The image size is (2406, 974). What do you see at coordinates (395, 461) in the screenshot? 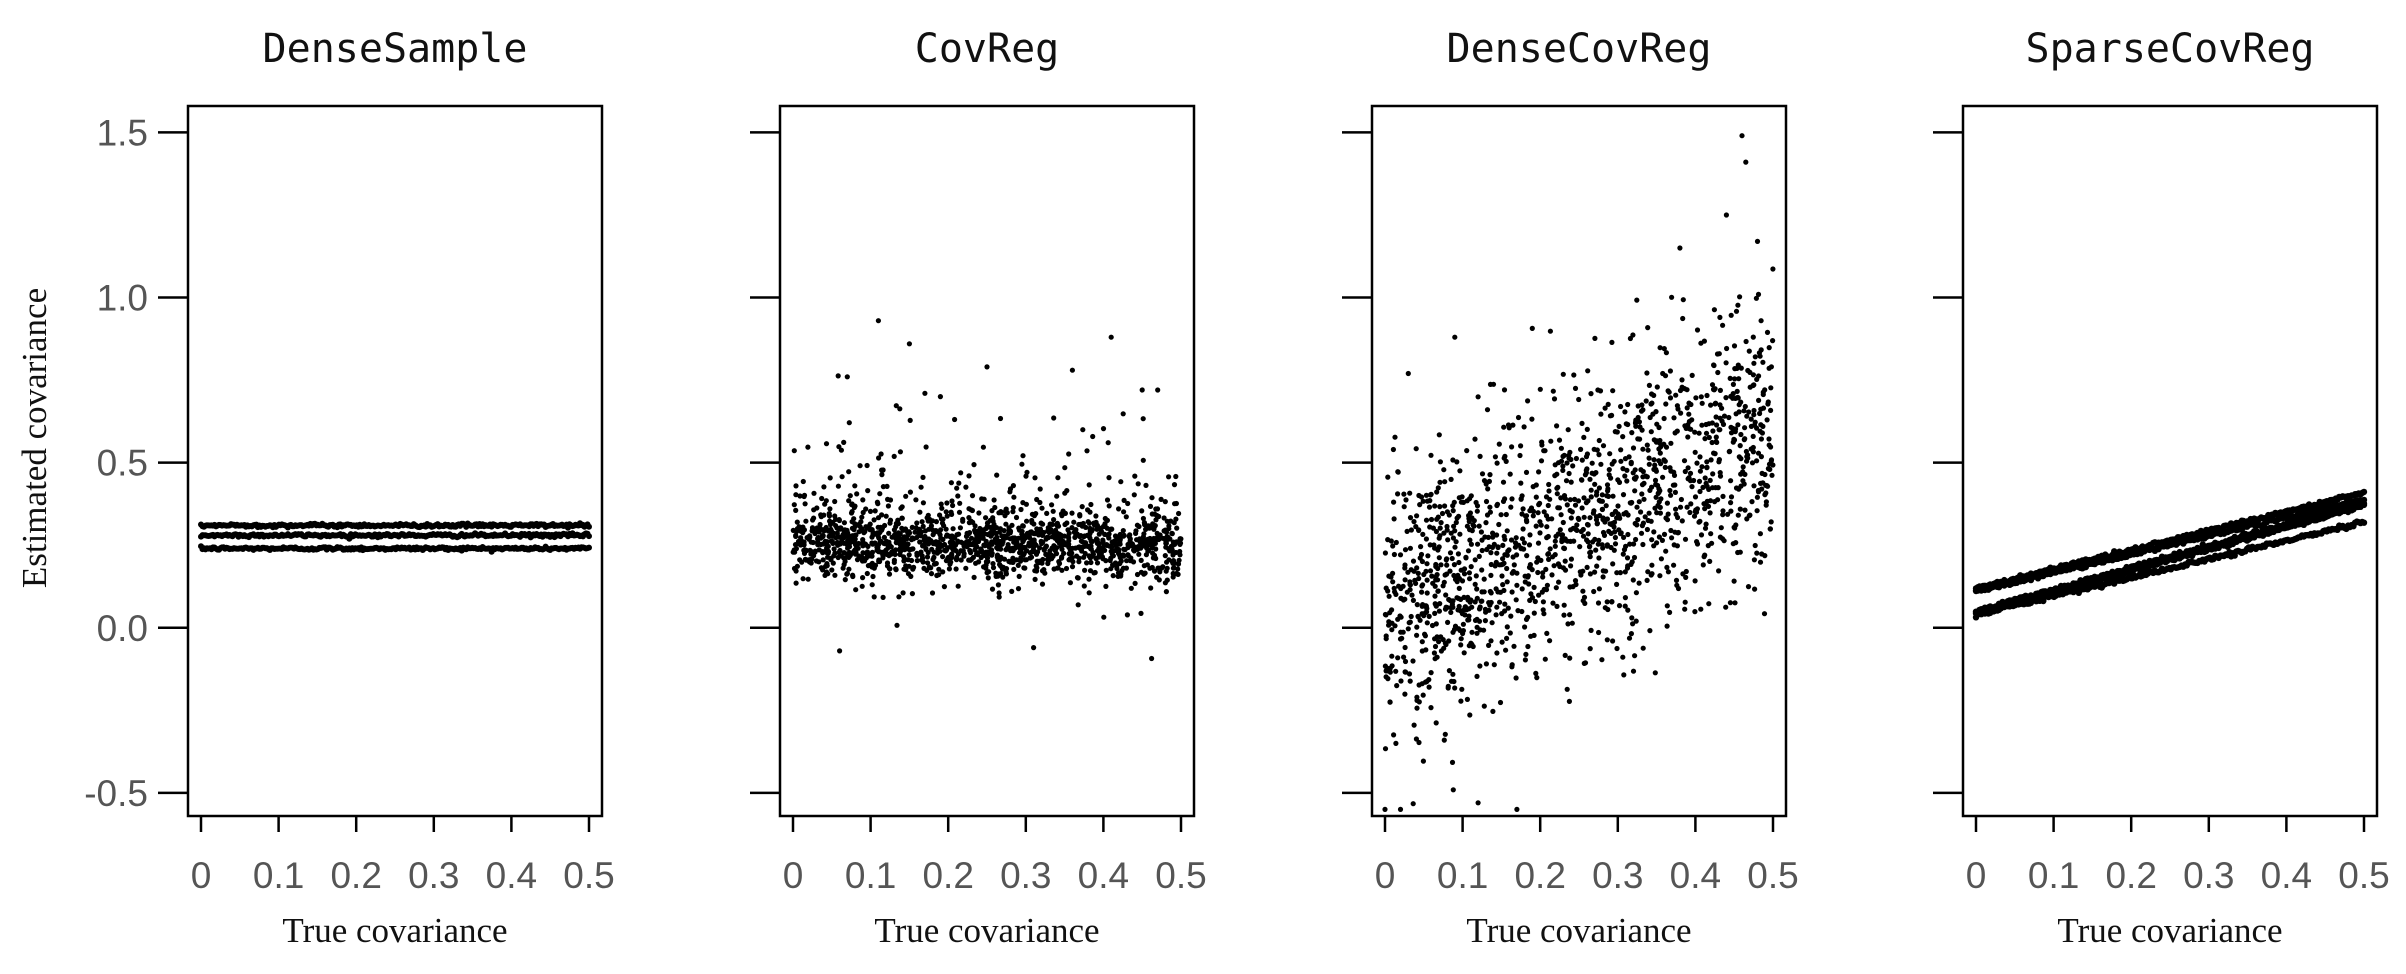
I see `plot-frame` at bounding box center [395, 461].